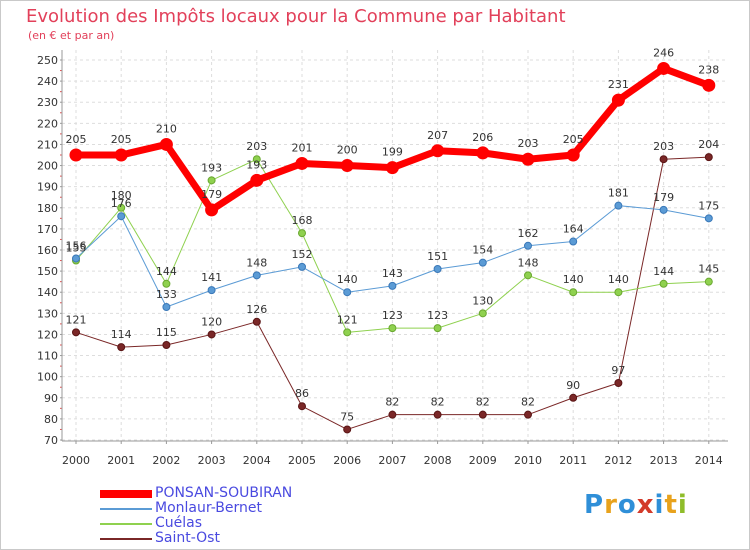  I want to click on y-tick-label: 170, so click(47, 229).